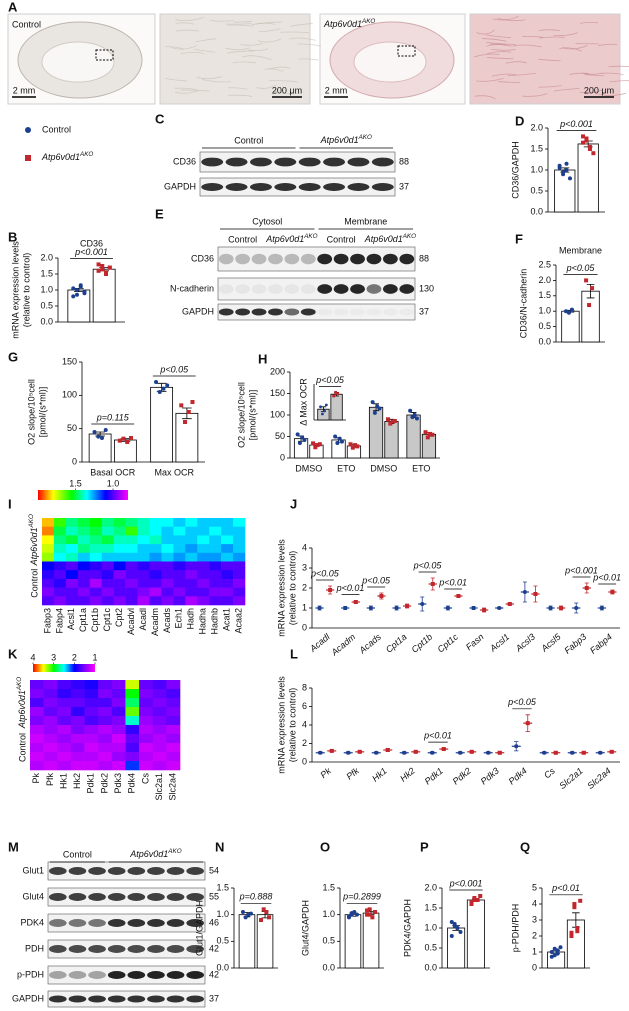 The width and height of the screenshot is (629, 1011). Describe the element at coordinates (383, 468) in the screenshot. I see `x-tick-label: DMSO` at that location.